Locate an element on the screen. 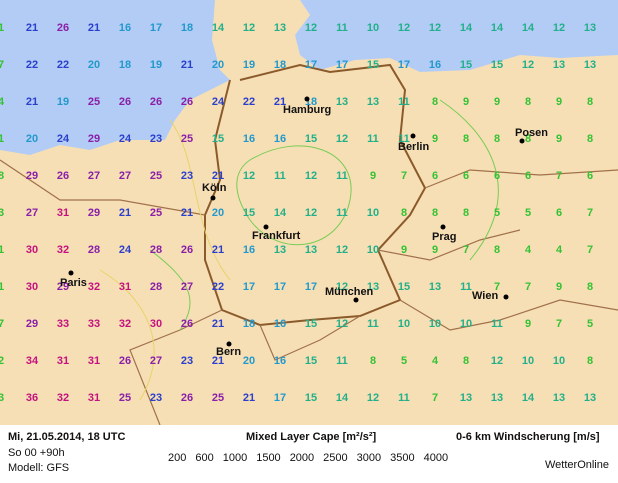 The width and height of the screenshot is (618, 483). shear-value: 1 is located at coordinates (2, 28).